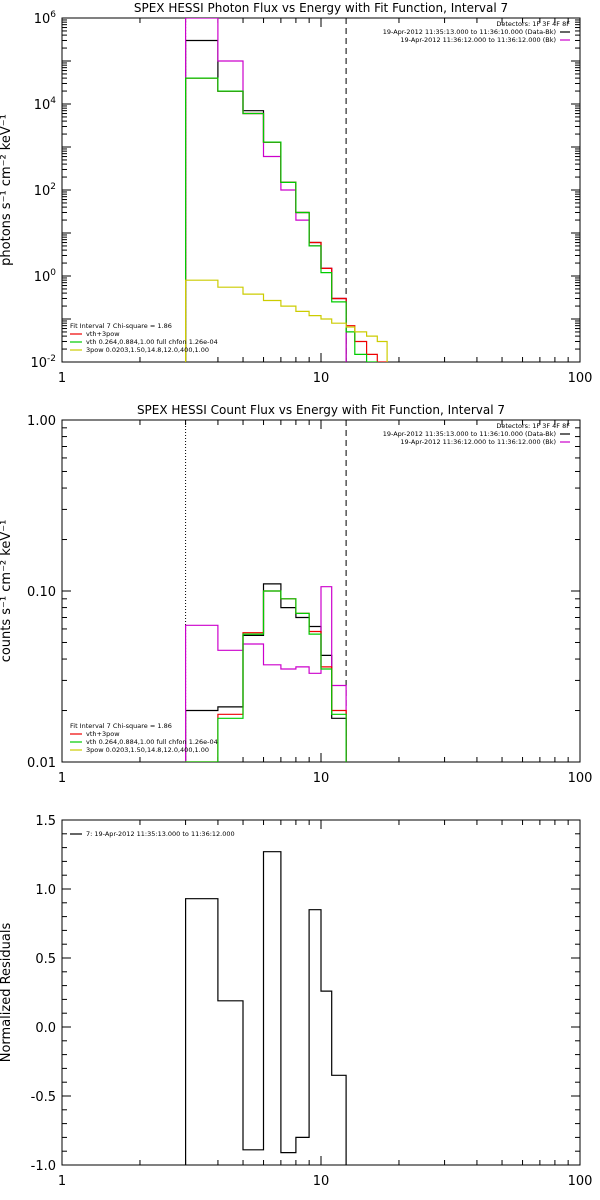  Describe the element at coordinates (45, 1028) in the screenshot. I see `y-tick-label: 0.0` at that location.